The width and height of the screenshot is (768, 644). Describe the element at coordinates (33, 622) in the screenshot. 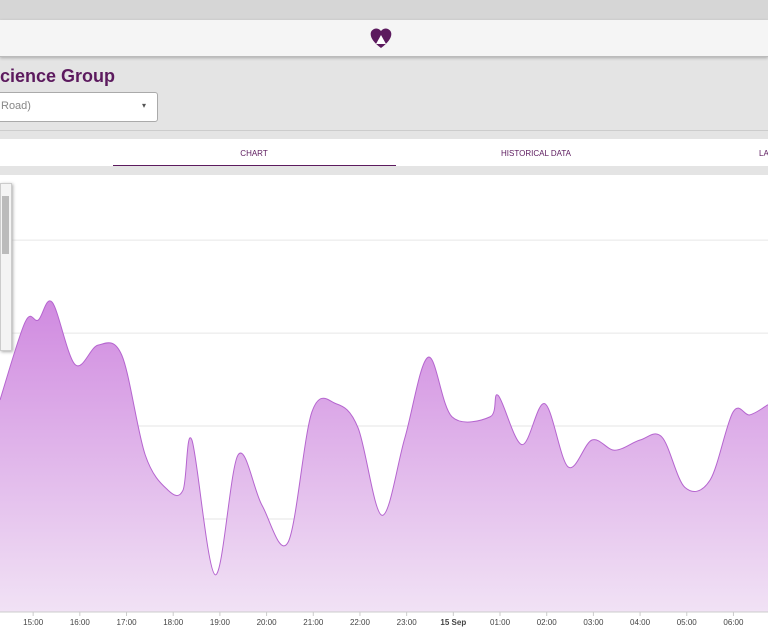

I see `x-tick-label: 15:00` at that location.